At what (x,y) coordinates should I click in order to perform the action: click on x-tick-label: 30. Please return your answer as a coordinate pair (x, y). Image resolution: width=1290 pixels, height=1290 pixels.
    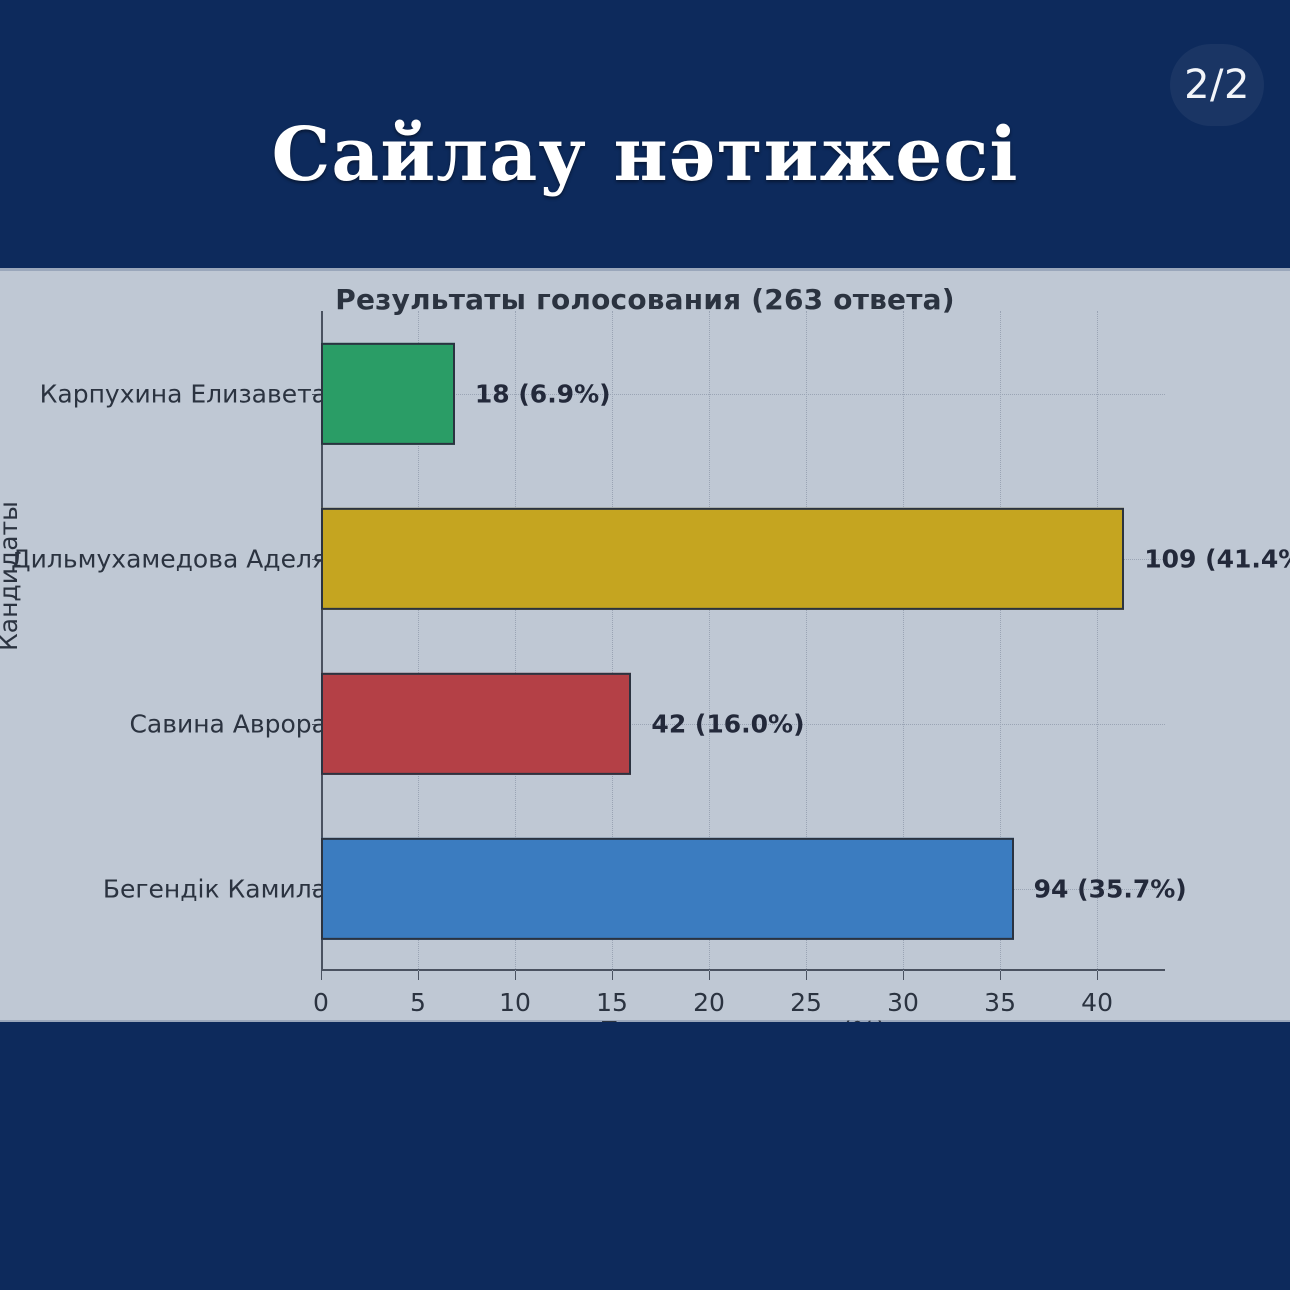
    Looking at the image, I should click on (903, 1002).